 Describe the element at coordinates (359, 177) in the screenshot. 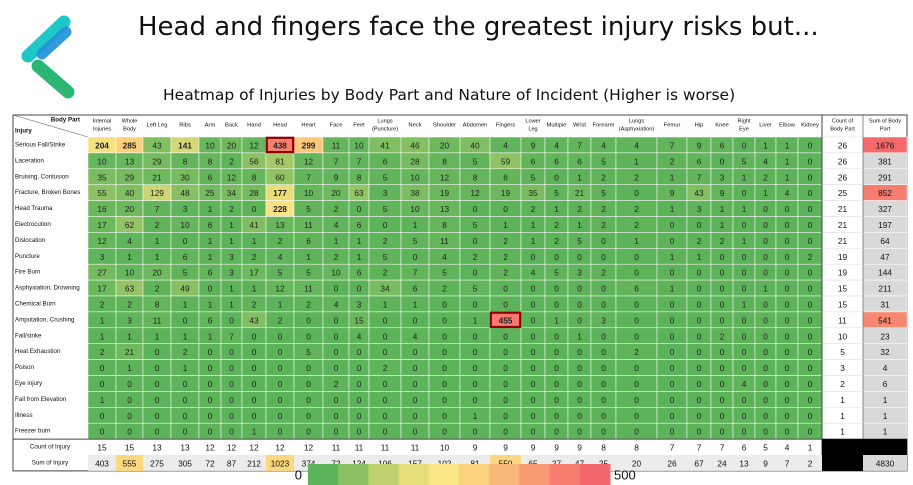

I see `cell-value: 8` at that location.